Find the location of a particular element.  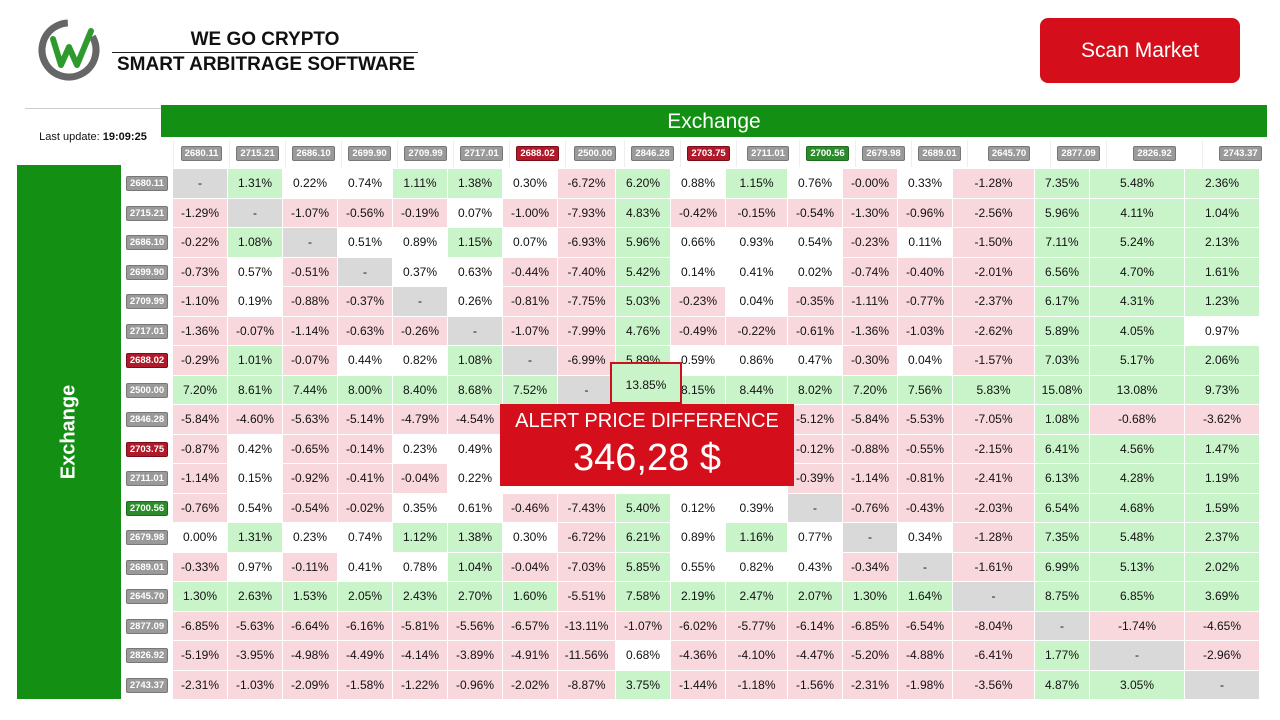

table-cell: -2.96% is located at coordinates (1222, 656).